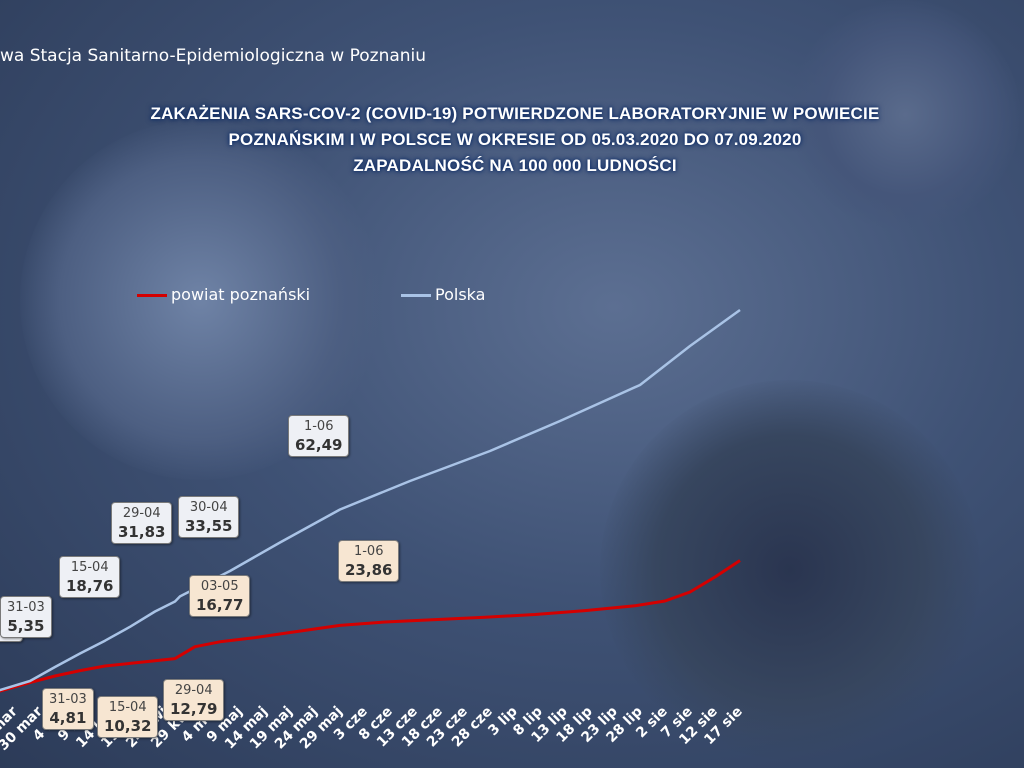 This screenshot has width=1024, height=768. What do you see at coordinates (152, 295) in the screenshot?
I see `legend-line-powiat` at bounding box center [152, 295].